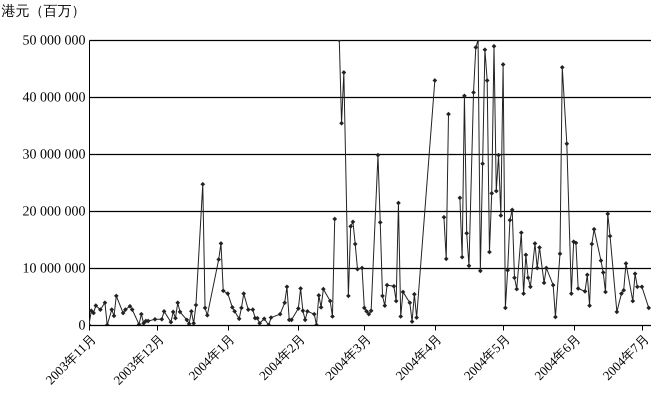 The height and width of the screenshot is (398, 651). What do you see at coordinates (54, 212) in the screenshot?
I see `y-tick-label: 20 000 000` at bounding box center [54, 212].